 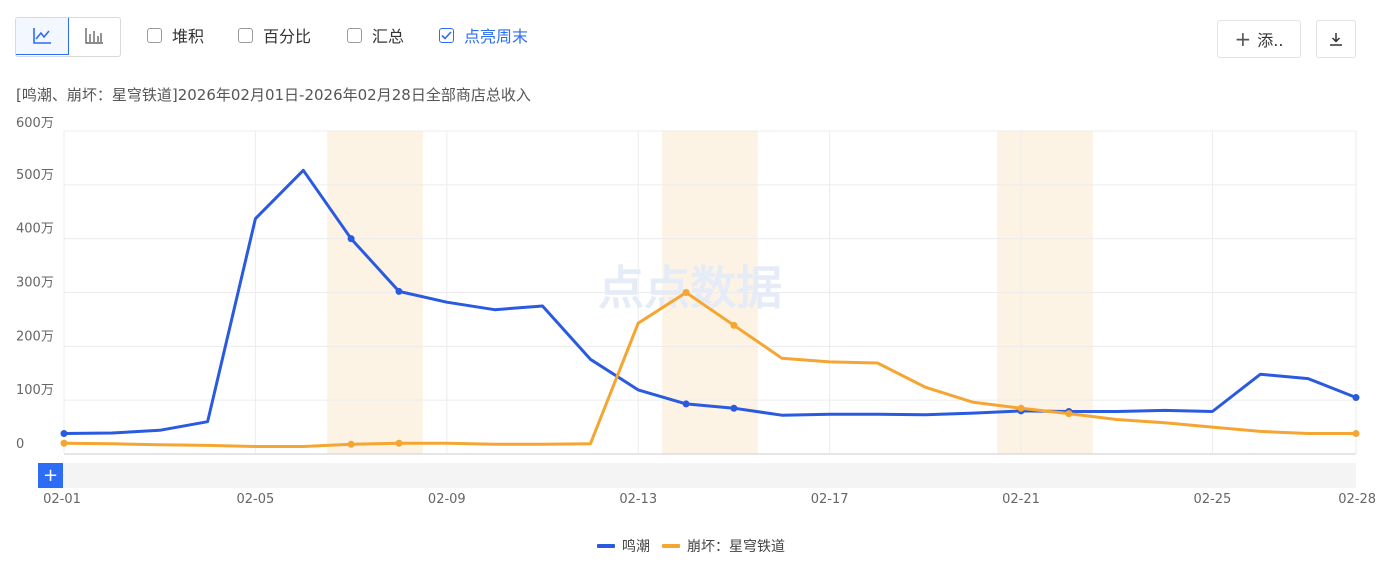 I want to click on download-icon, so click(x=1336, y=39).